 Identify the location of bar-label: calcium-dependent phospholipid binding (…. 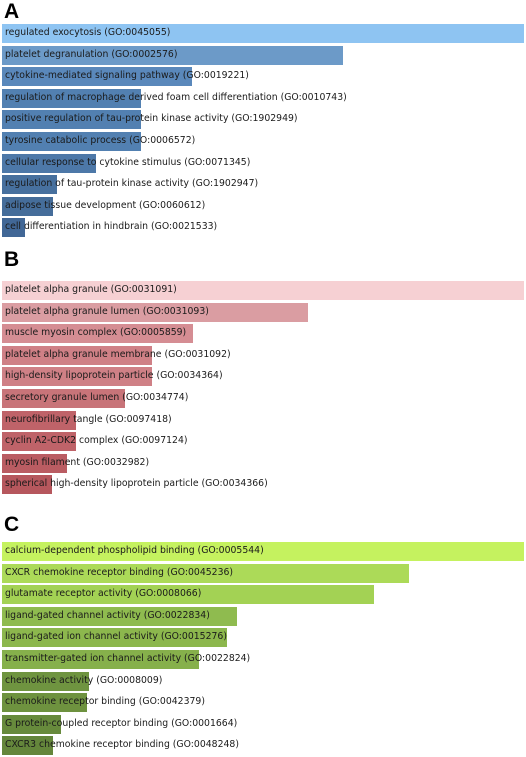
(134, 550).